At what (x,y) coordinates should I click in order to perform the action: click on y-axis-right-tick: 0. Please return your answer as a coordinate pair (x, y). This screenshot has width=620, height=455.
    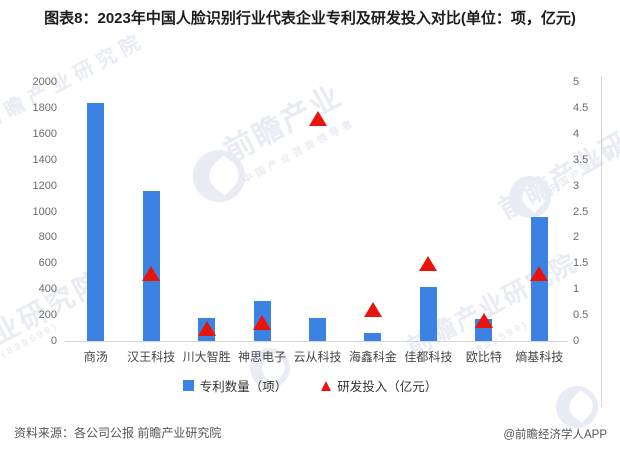
    Looking at the image, I should click on (576, 341).